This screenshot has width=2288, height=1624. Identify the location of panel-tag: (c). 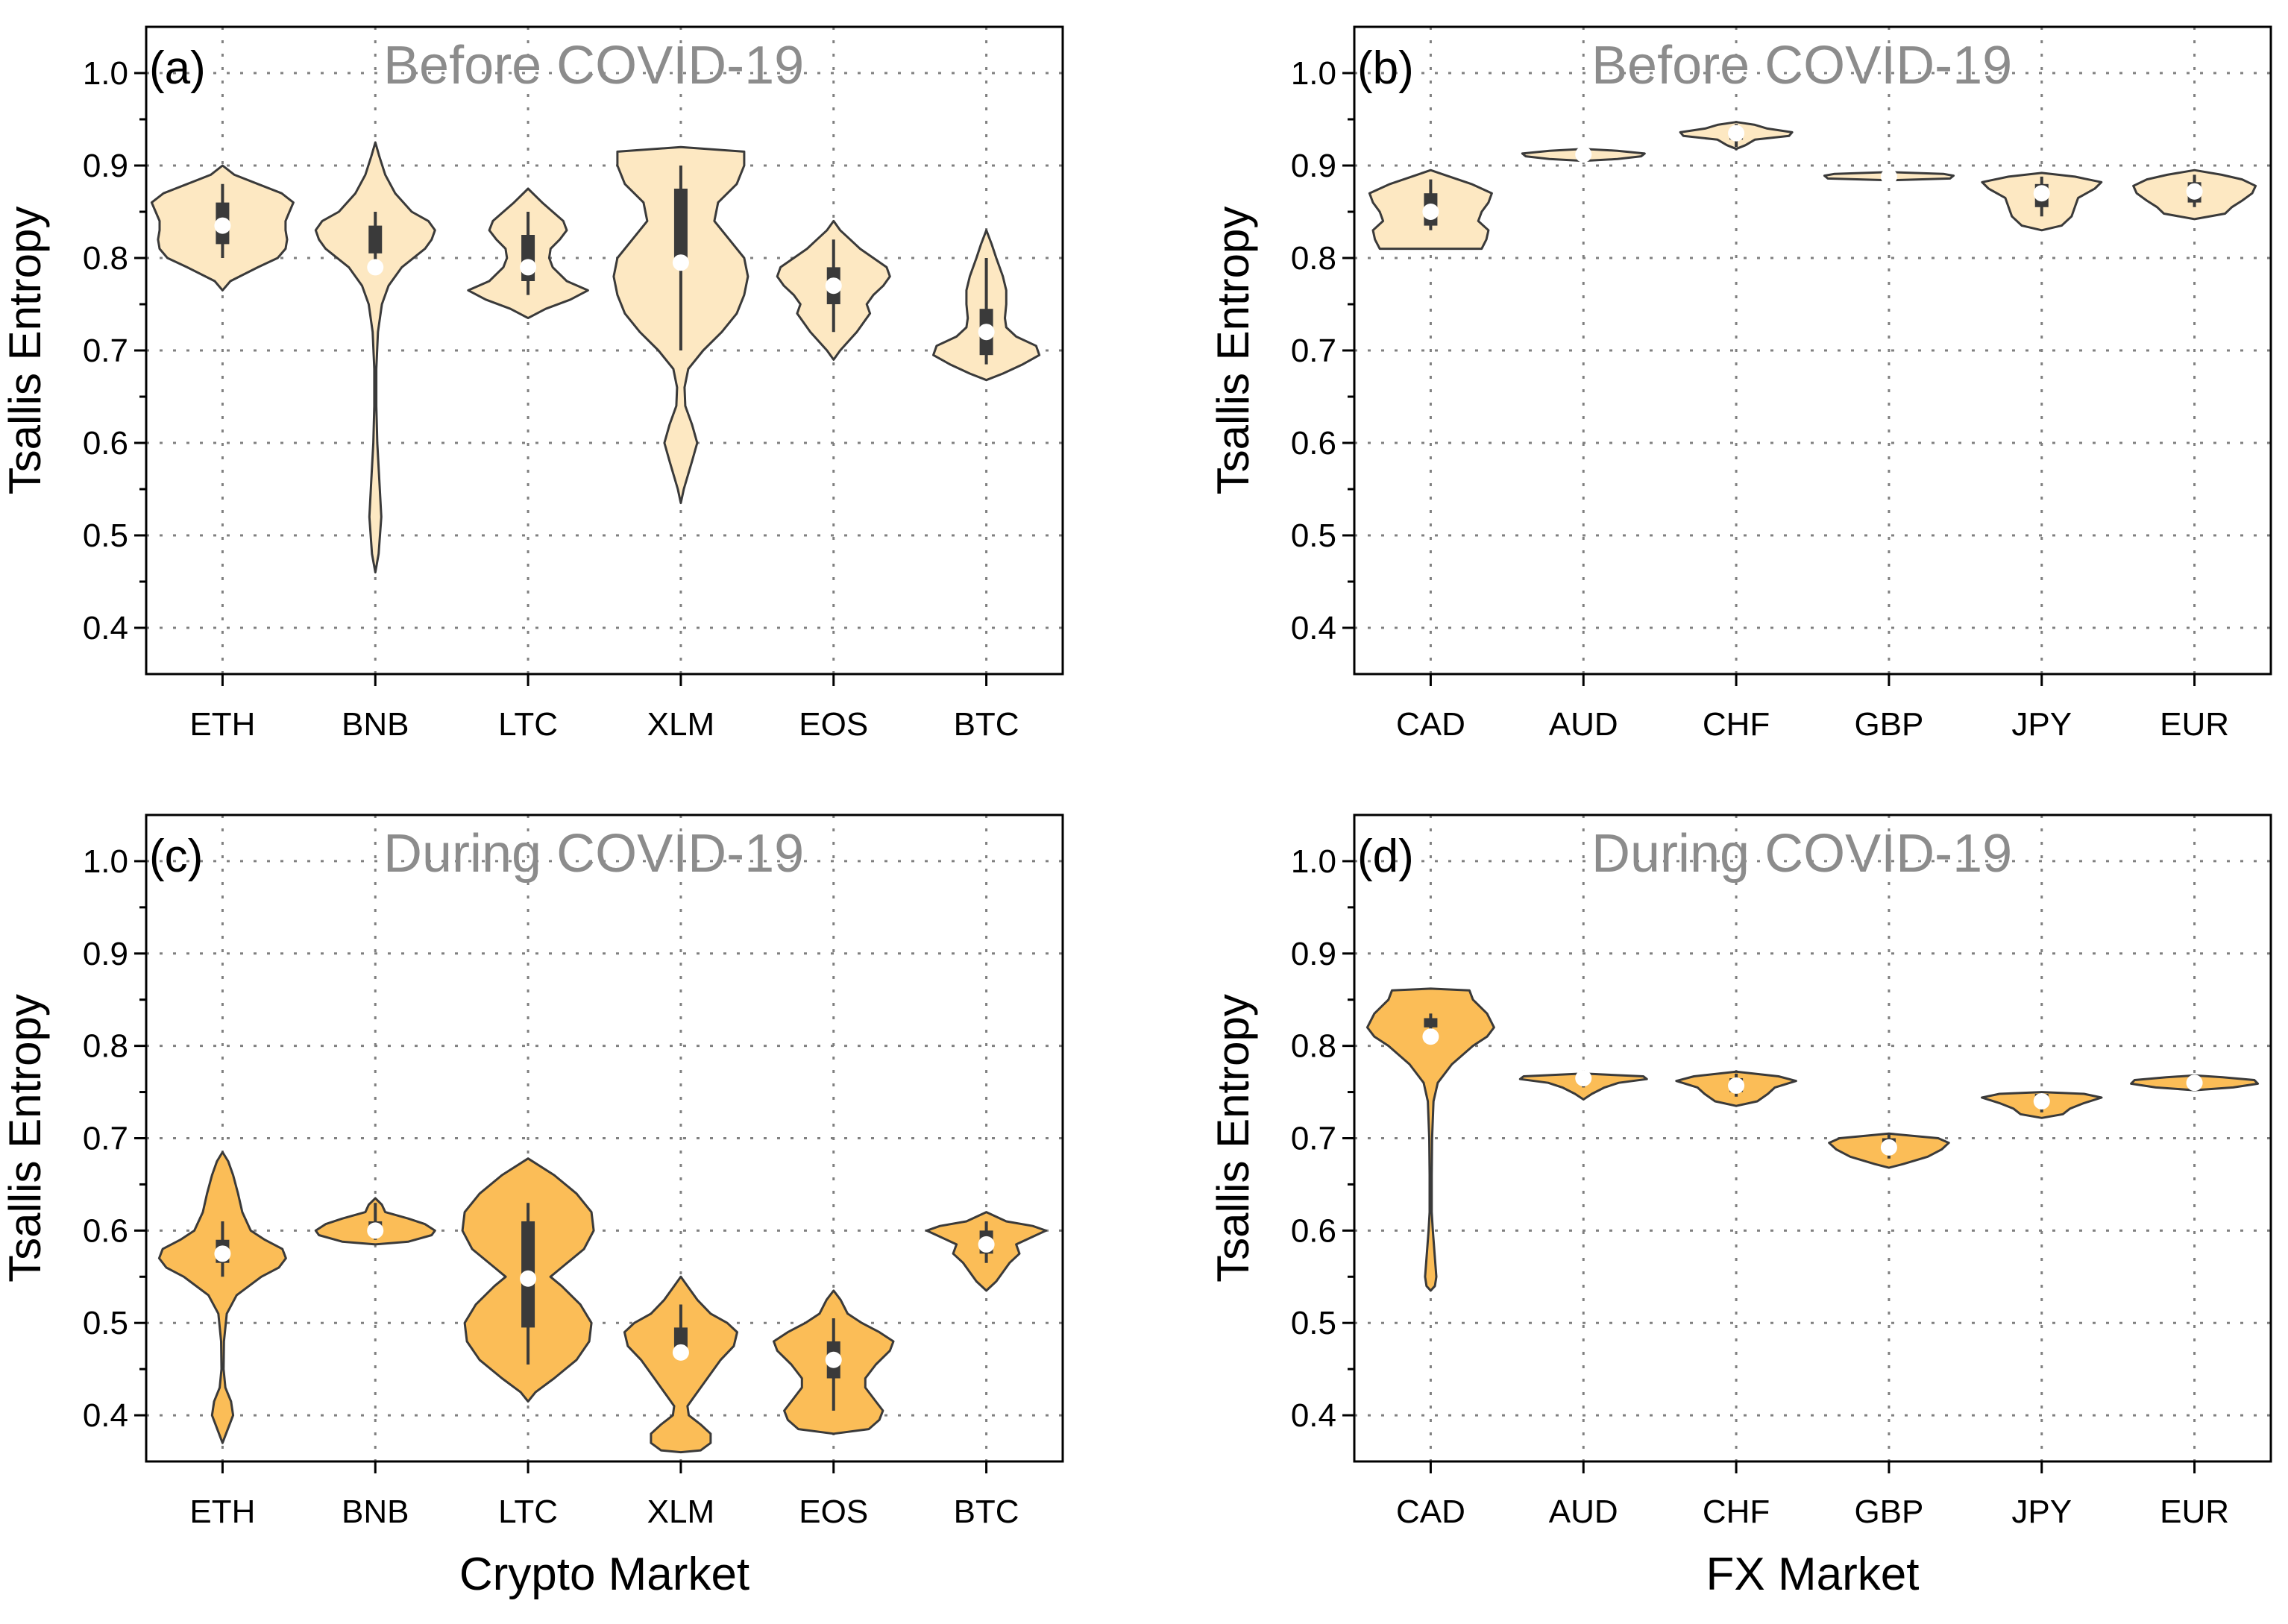
(176, 856).